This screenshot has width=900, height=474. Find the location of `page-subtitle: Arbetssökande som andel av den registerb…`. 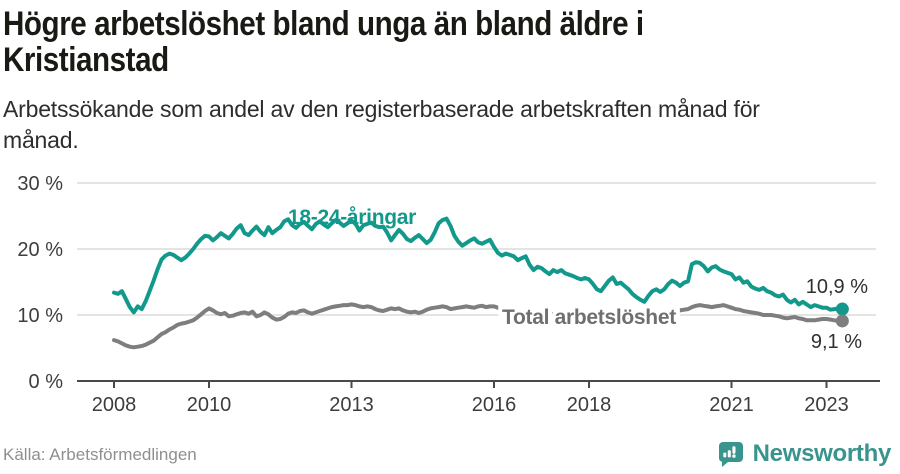

page-subtitle: Arbetssökande som andel av den registerb… is located at coordinates (381, 124).